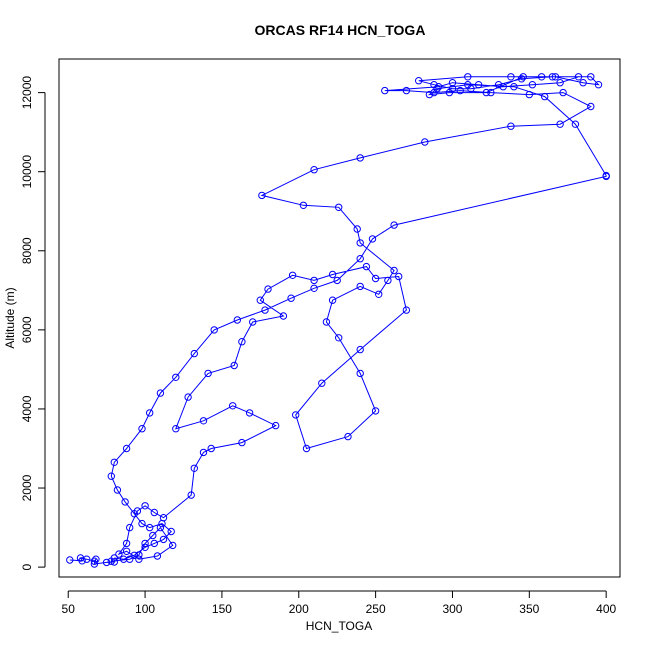  I want to click on chart-title: ORCAS RF14 HCN_TOGA, so click(340, 30).